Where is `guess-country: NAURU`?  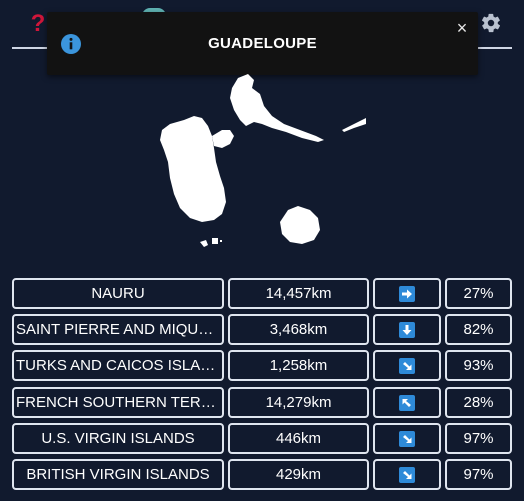
guess-country: NAURU is located at coordinates (118, 293).